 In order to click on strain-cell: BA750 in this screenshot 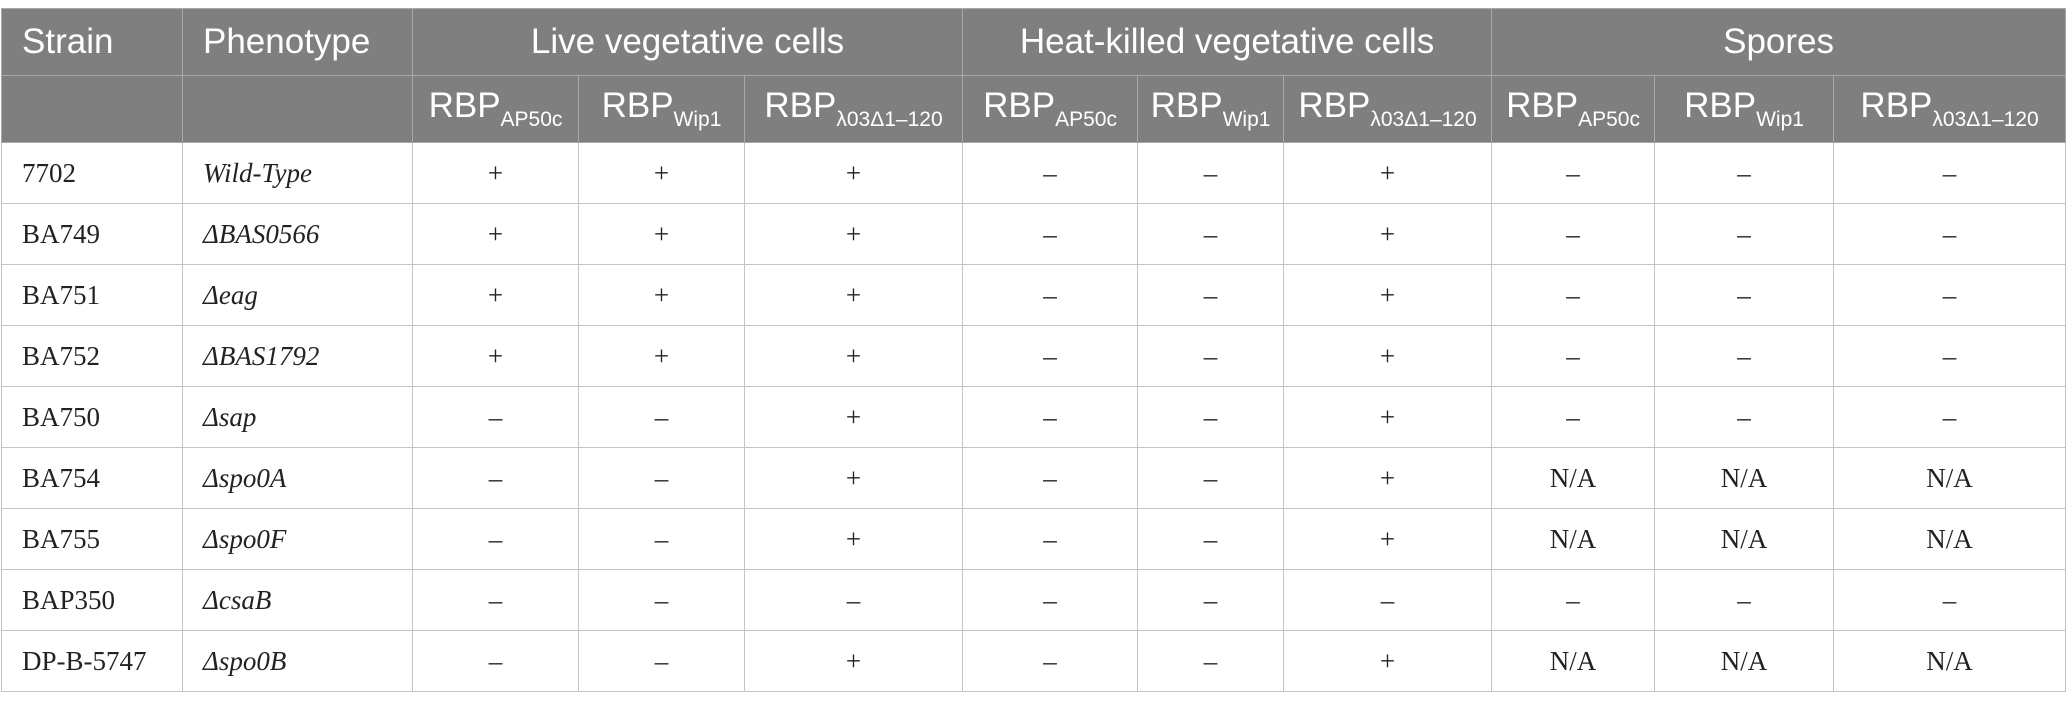, I will do `click(92, 417)`.